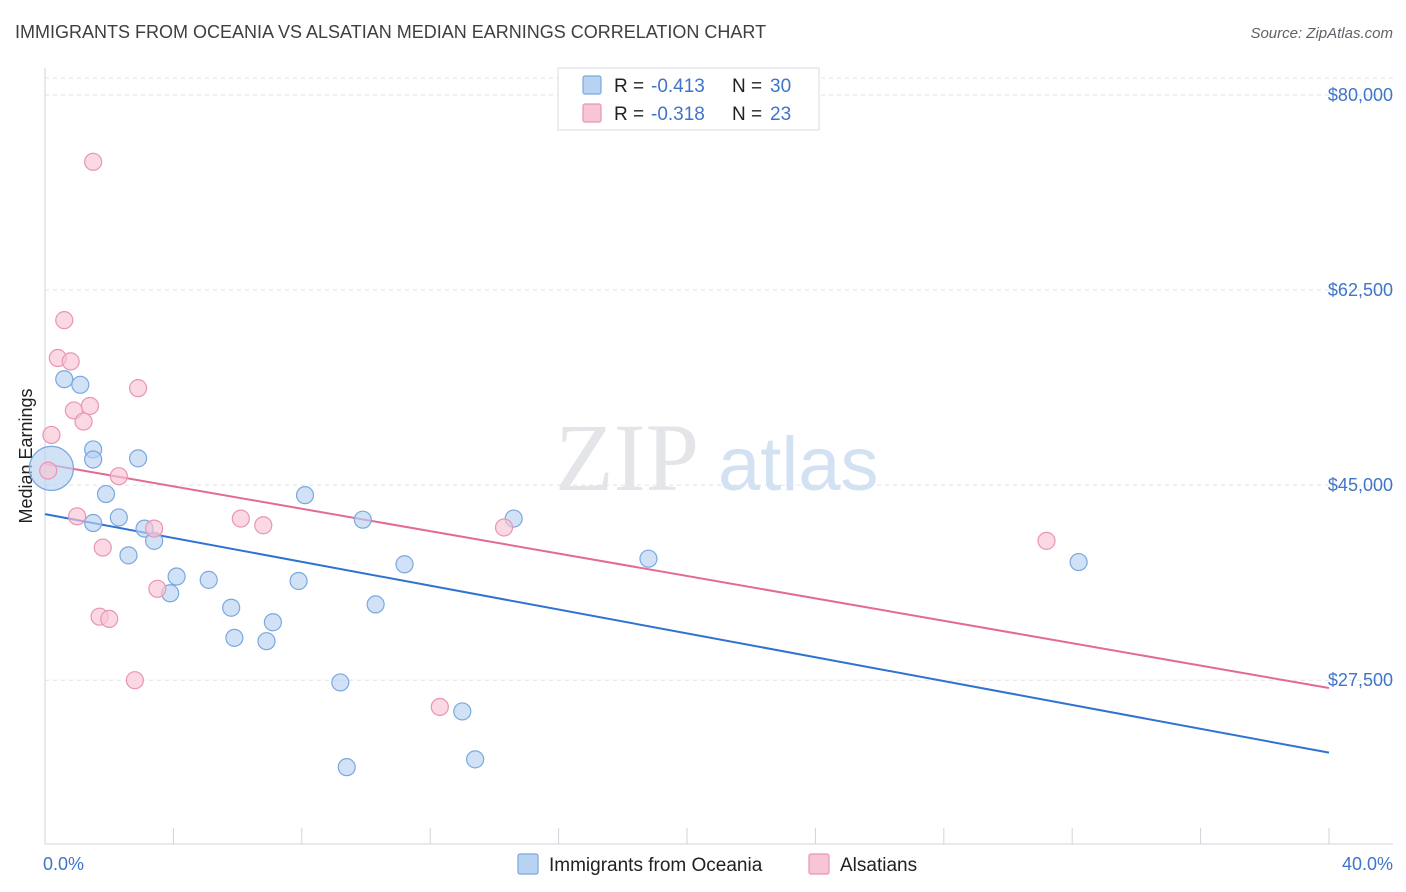 The width and height of the screenshot is (1406, 892). I want to click on stats-legend: R = -0.413 N = 30 R = -0.318 N = 23, so click(688, 99).